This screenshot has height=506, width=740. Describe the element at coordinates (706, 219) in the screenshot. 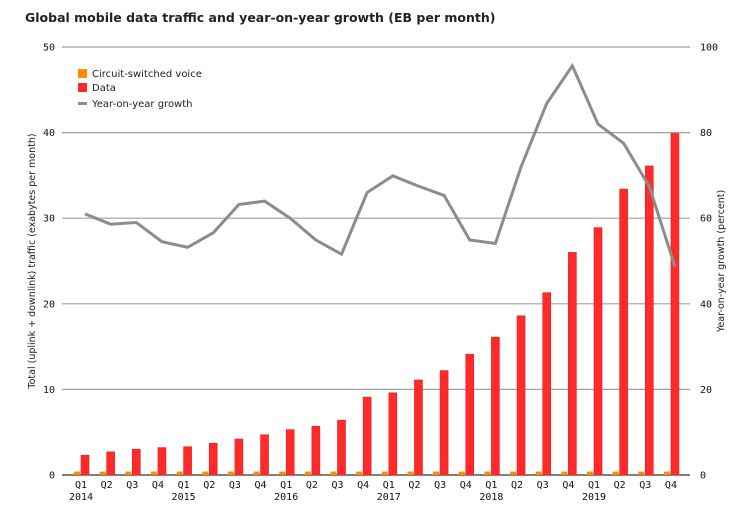

I see `y-tick-label-right: 60` at that location.